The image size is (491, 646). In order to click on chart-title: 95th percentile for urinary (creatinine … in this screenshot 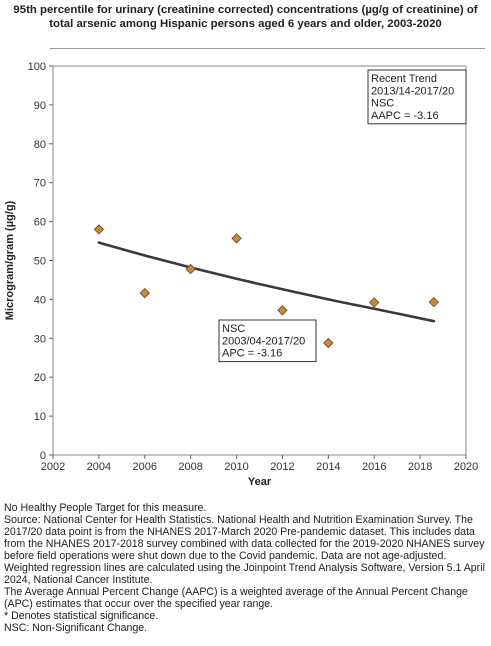, I will do `click(245, 17)`.